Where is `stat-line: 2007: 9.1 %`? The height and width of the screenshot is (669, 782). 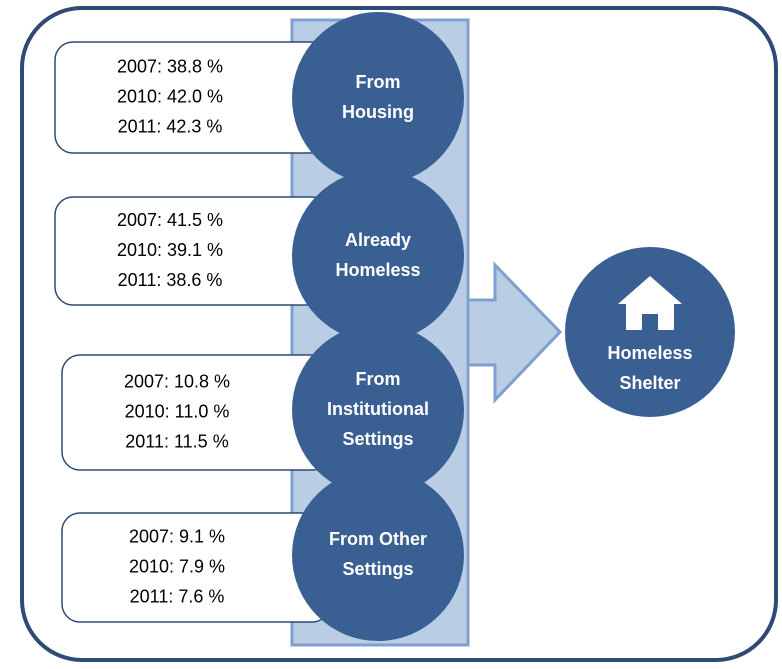
stat-line: 2007: 9.1 % is located at coordinates (177, 536).